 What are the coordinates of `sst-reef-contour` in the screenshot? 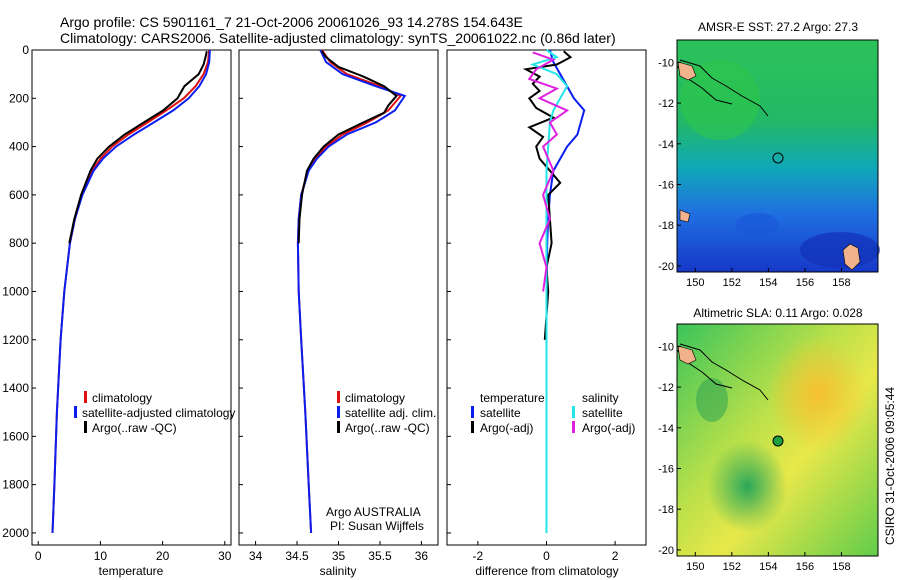 It's located at (851, 257).